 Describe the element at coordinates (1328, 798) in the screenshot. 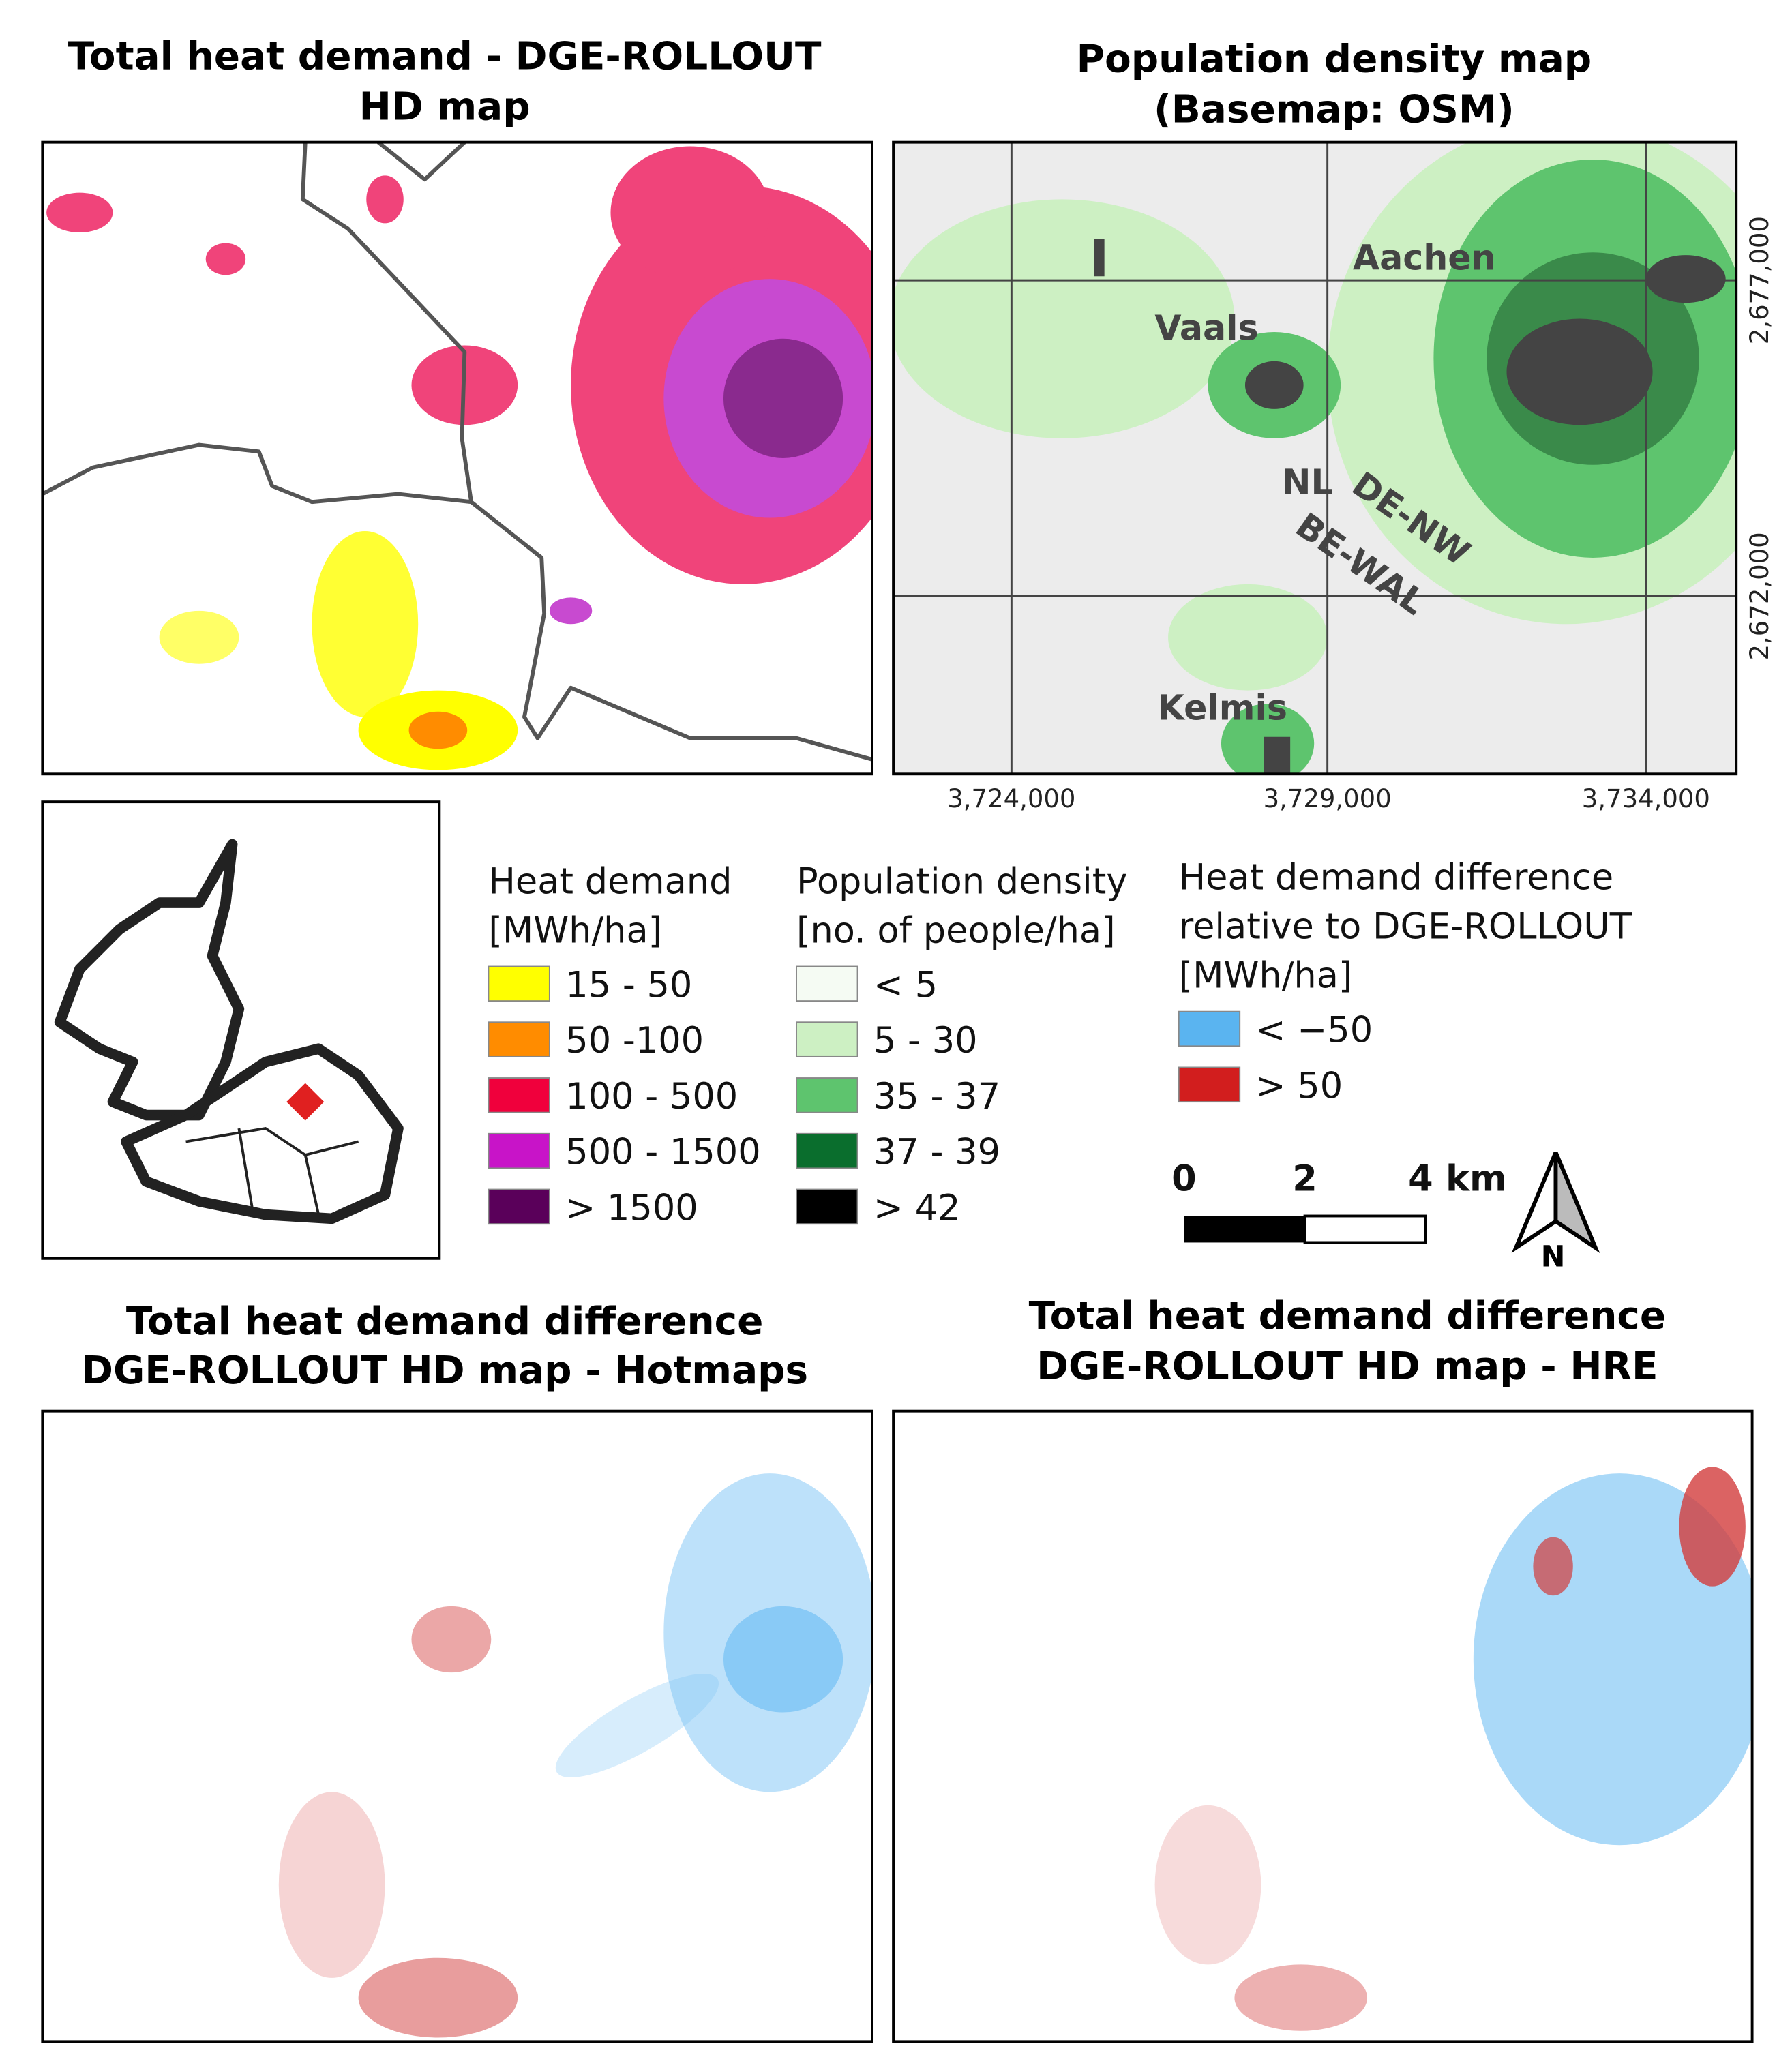

I see `x-tick-label: 3,729,000` at that location.